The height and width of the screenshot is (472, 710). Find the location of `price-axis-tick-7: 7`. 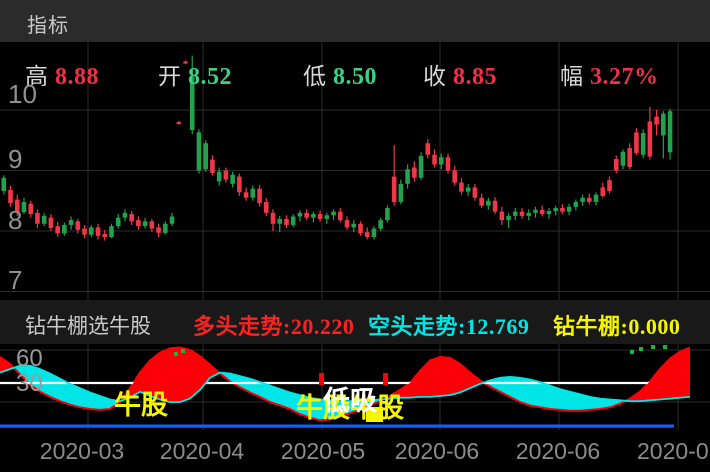

price-axis-tick-7: 7 is located at coordinates (15, 280).